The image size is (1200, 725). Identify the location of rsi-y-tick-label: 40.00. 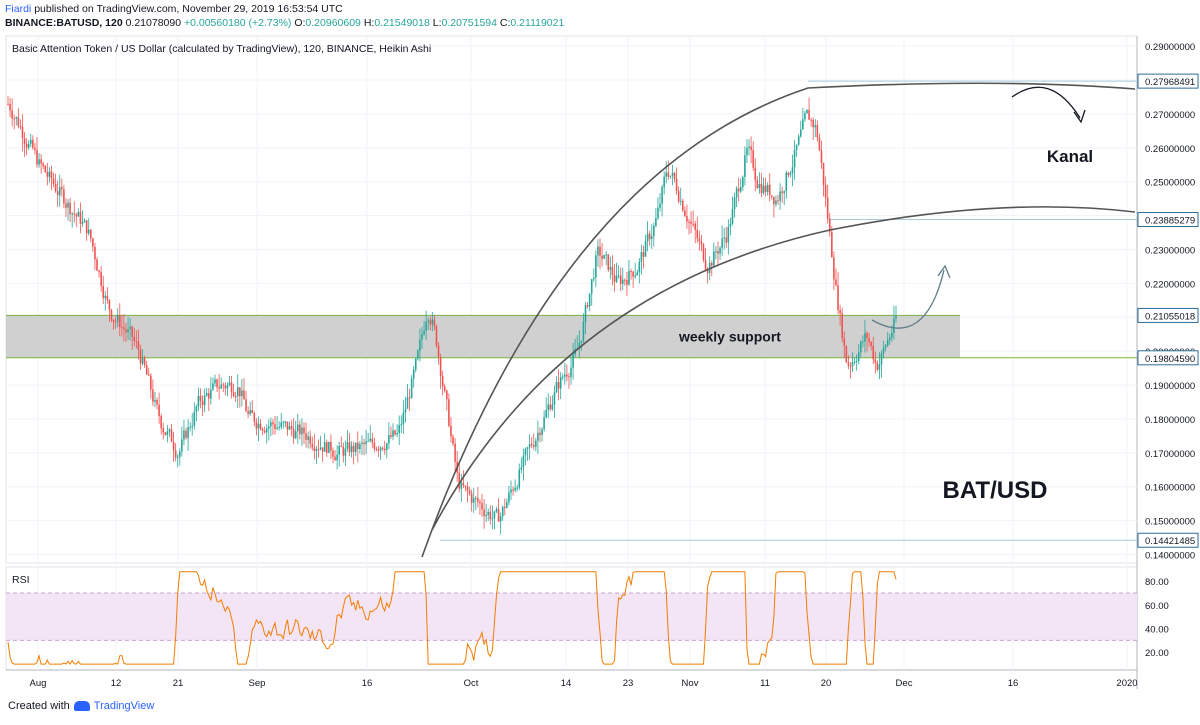
(1157, 630).